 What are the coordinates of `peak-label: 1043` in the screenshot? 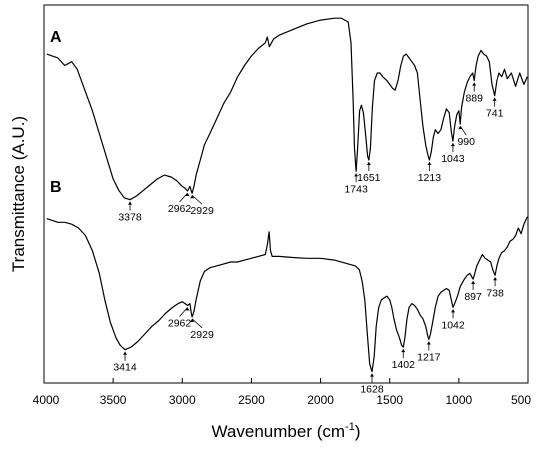 It's located at (453, 159).